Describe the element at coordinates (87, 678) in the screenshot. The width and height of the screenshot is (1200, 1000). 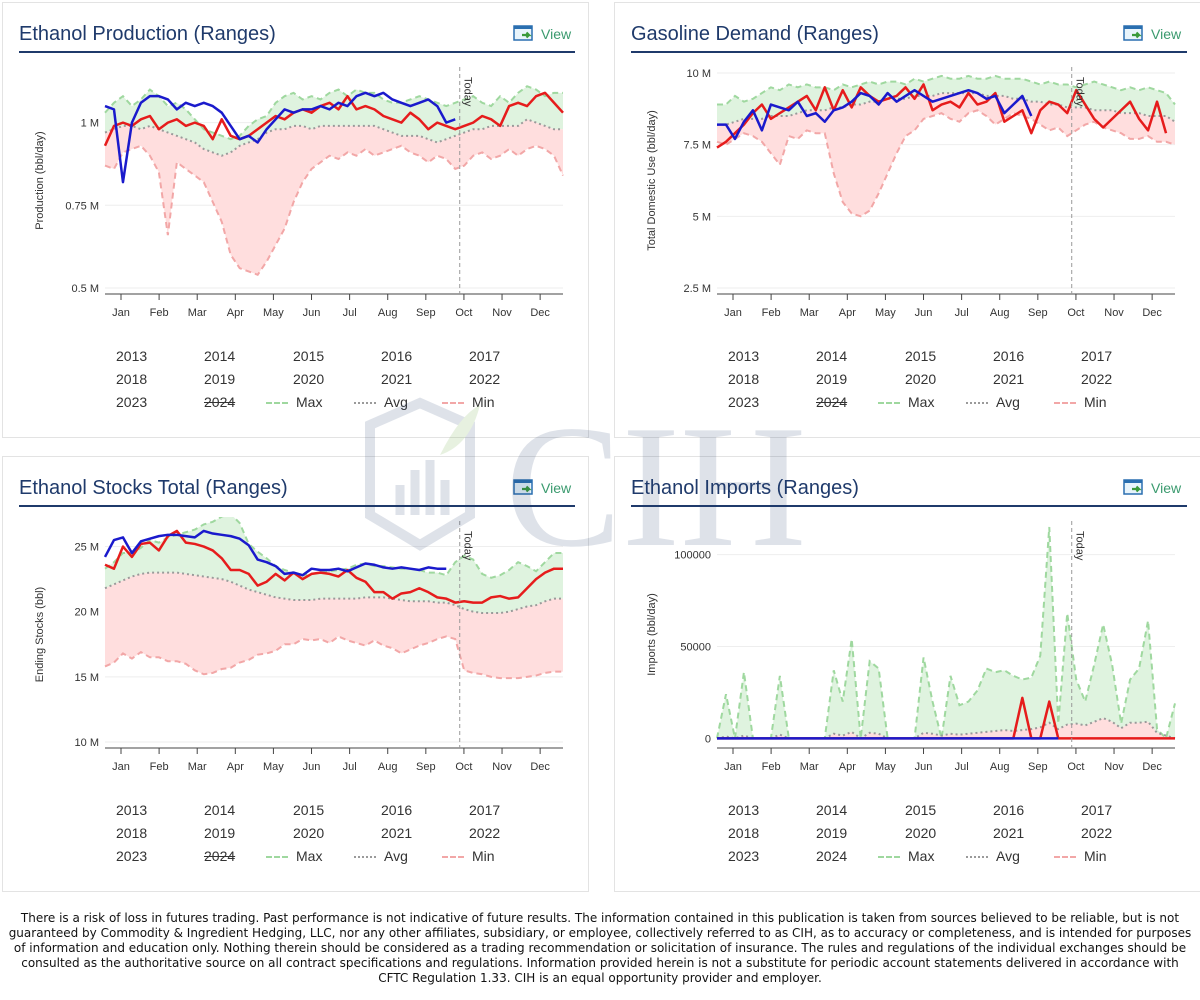
I see `y-tick-label: 15 M` at that location.